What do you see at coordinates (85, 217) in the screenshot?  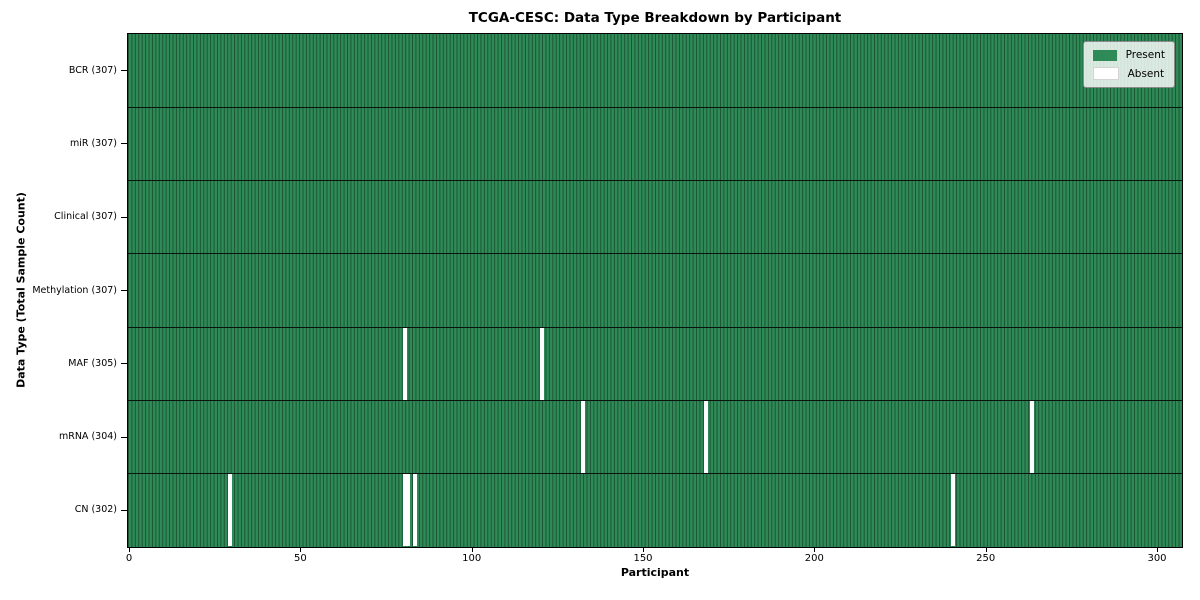 I see `y-tick-label: Clinical (307)` at bounding box center [85, 217].